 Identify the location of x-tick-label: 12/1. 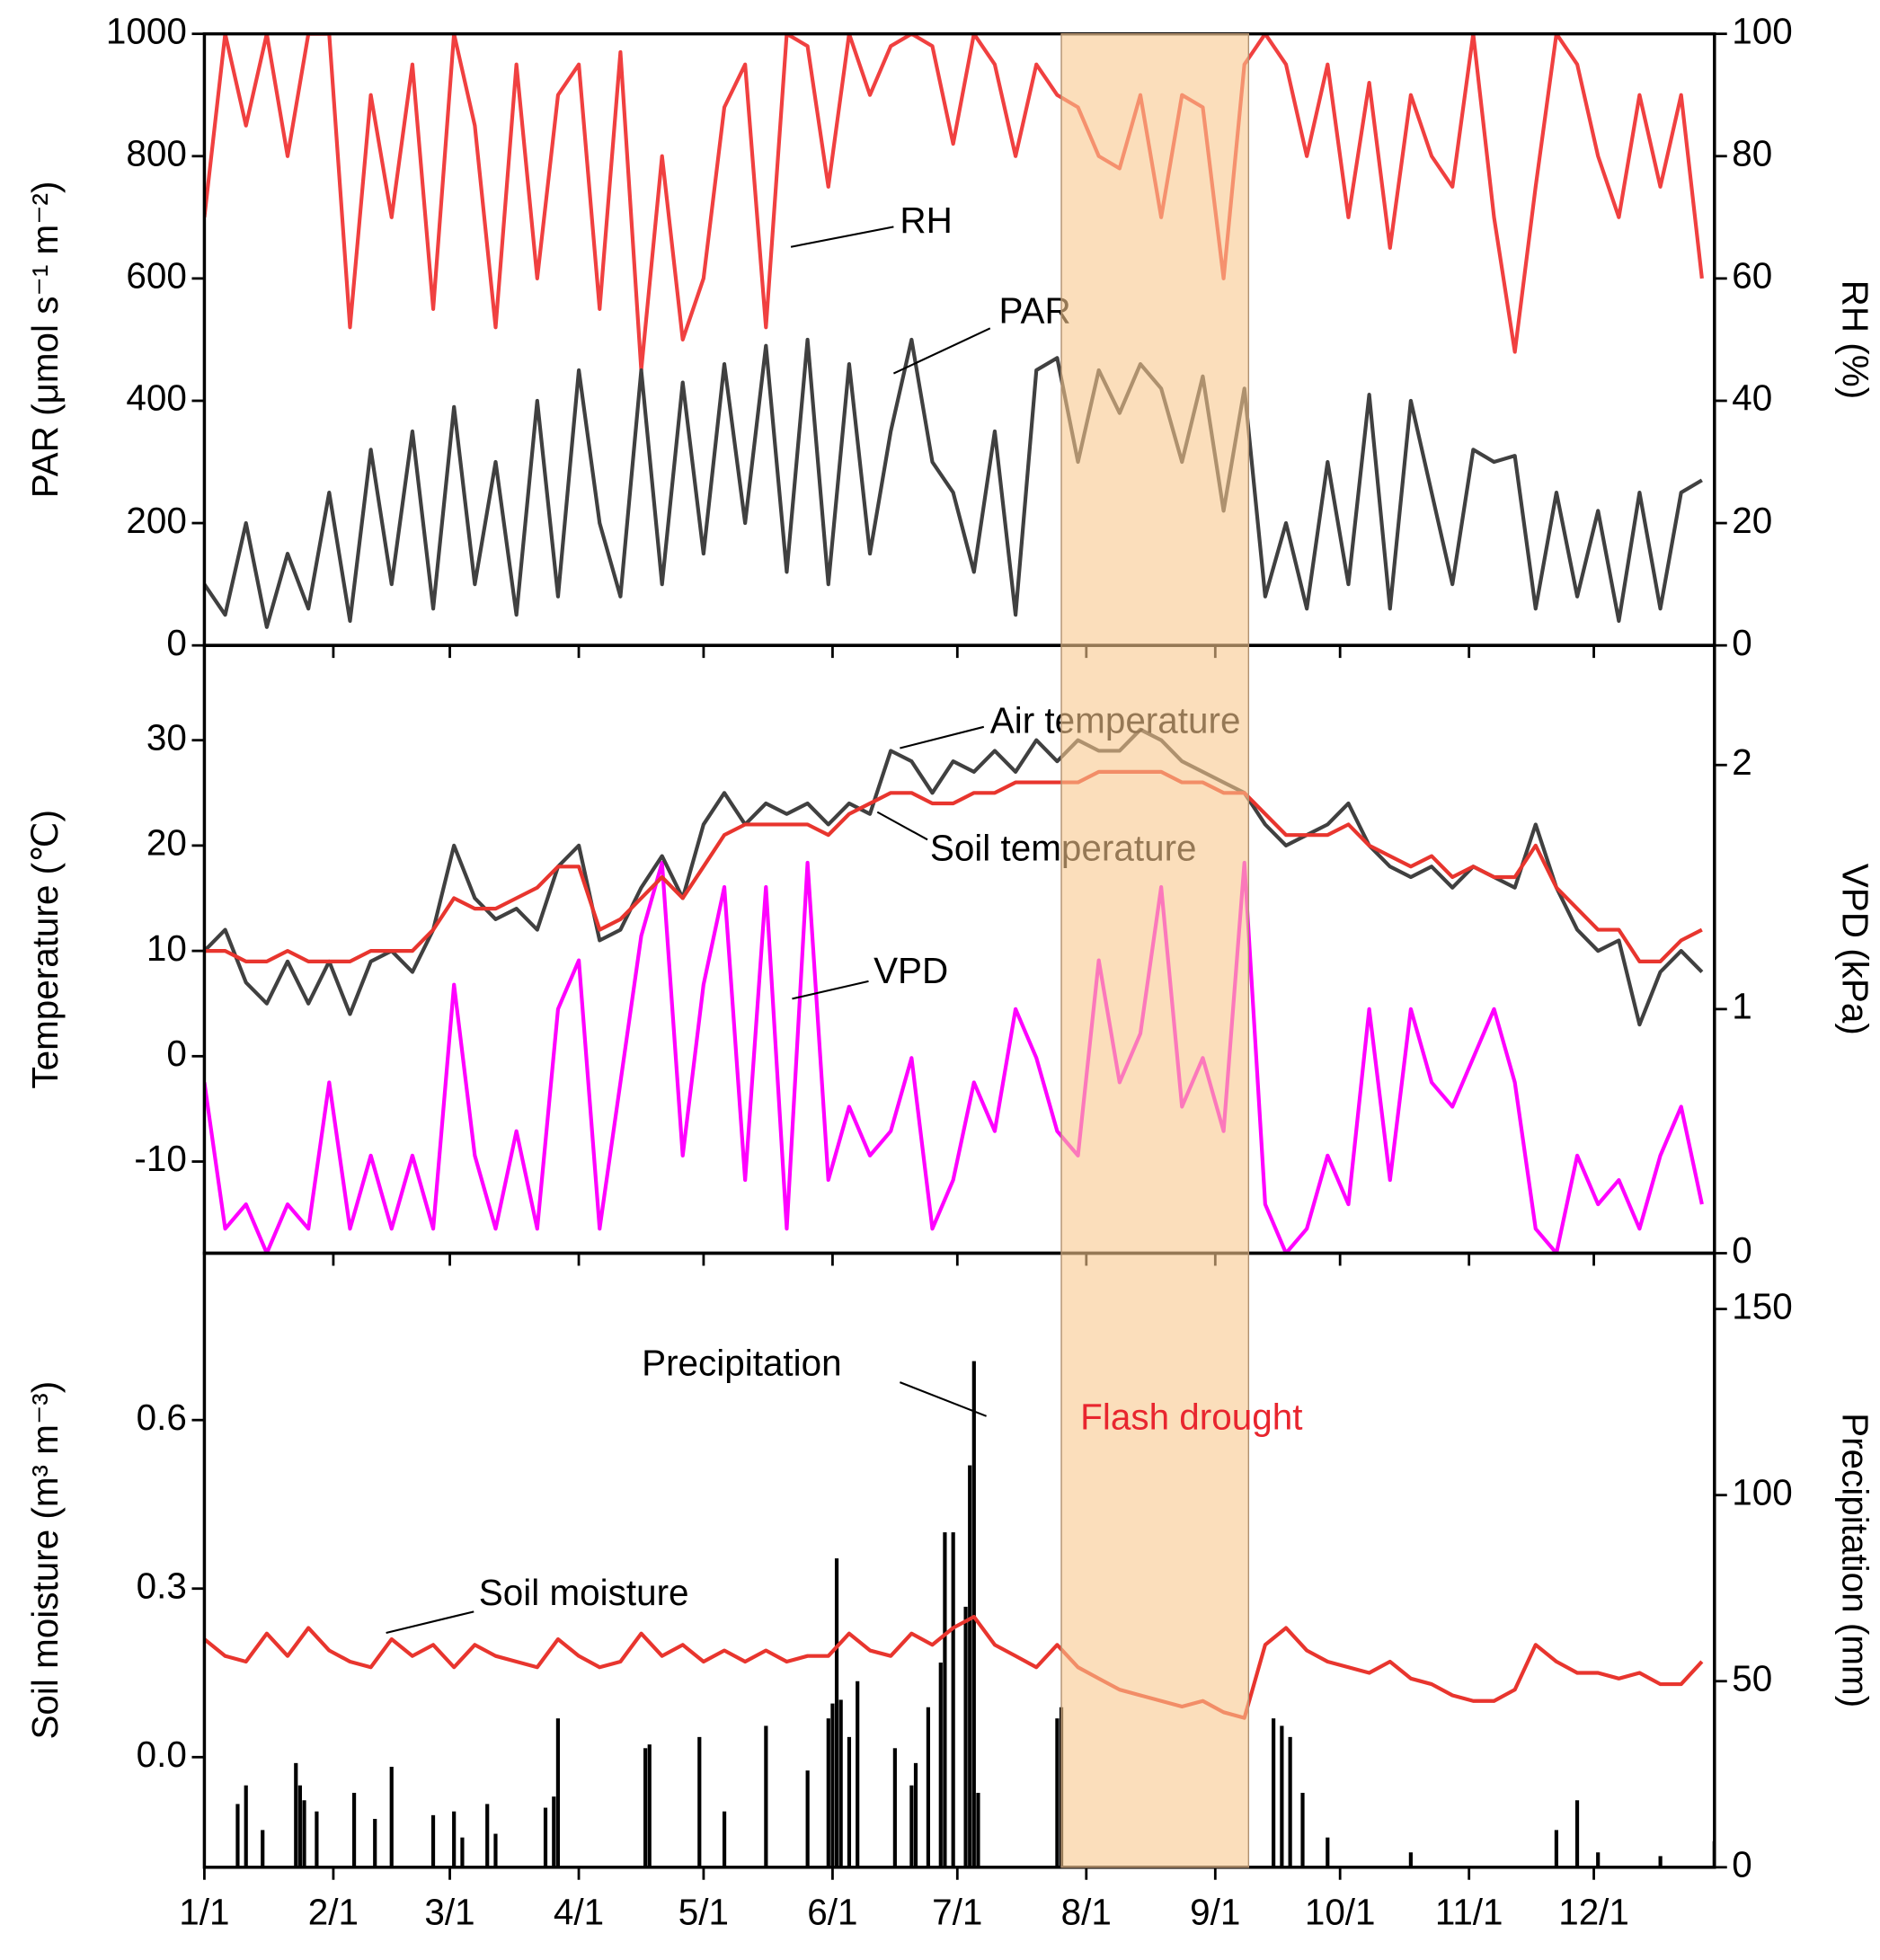
(1593, 1911).